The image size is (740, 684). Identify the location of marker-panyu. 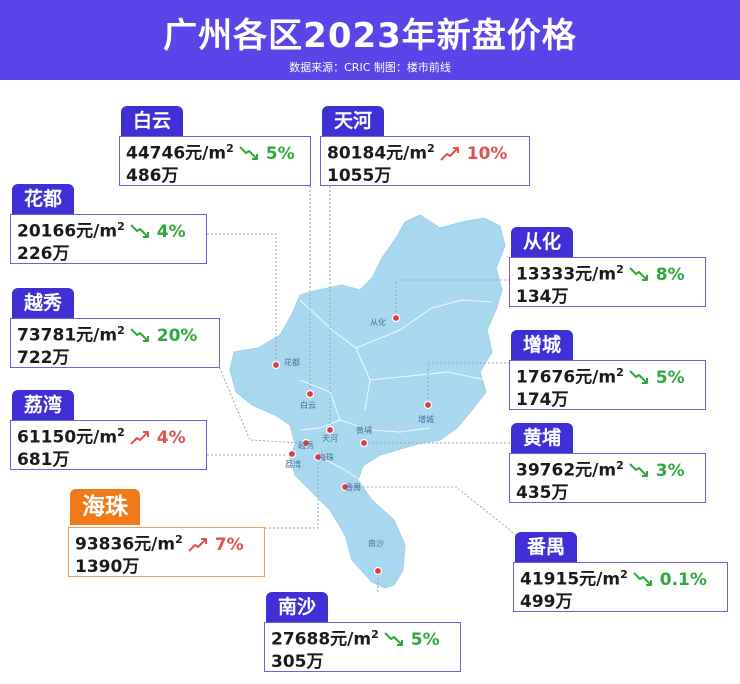
(345, 487).